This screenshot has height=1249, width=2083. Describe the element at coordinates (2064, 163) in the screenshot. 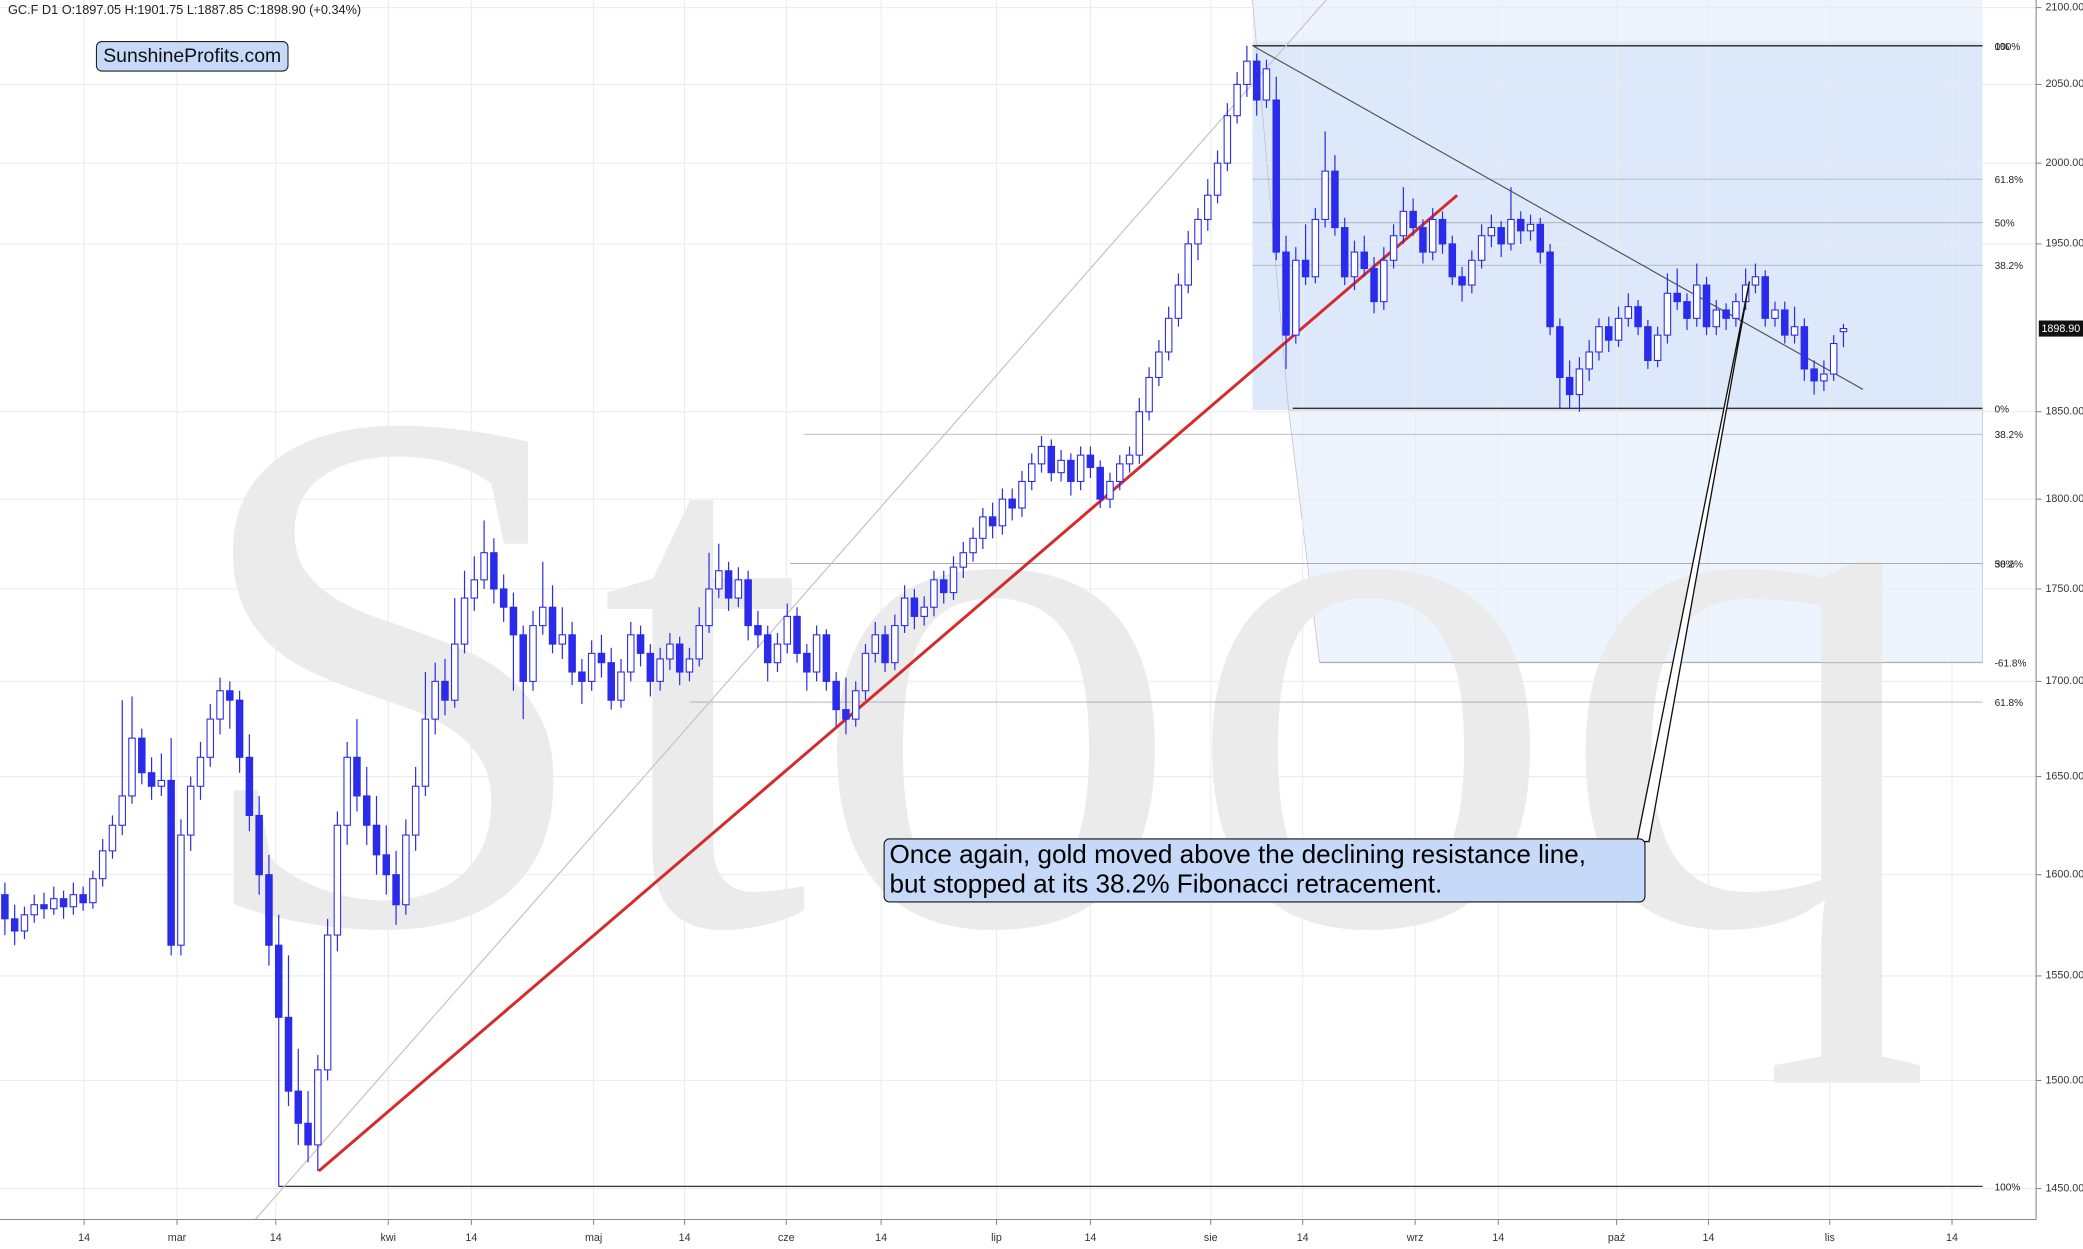

I see `y-tick-label: 2000.00` at that location.